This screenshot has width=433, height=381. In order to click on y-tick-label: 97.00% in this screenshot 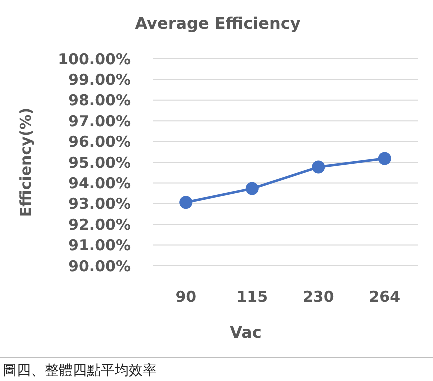, I will do `click(99, 121)`.